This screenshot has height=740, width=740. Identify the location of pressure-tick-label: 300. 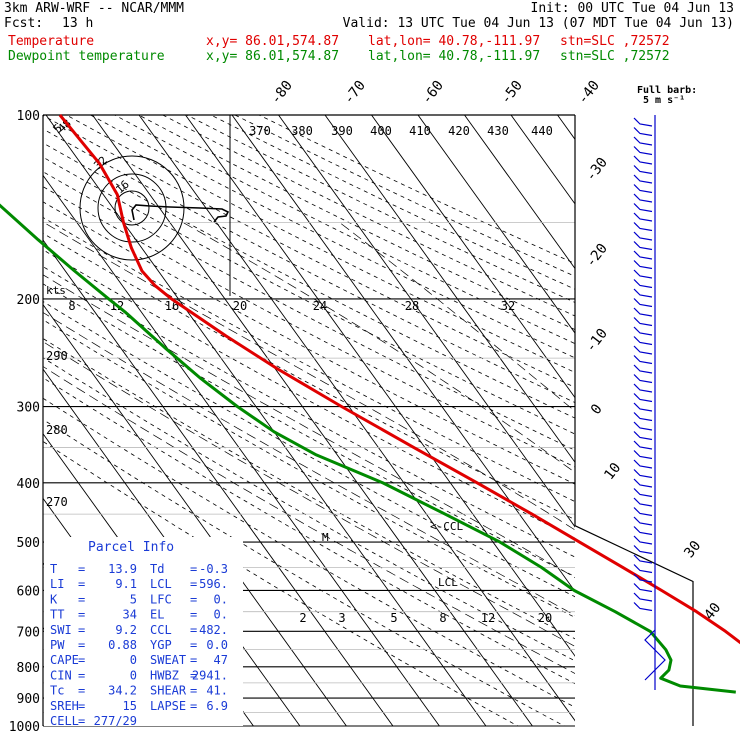
(28, 408).